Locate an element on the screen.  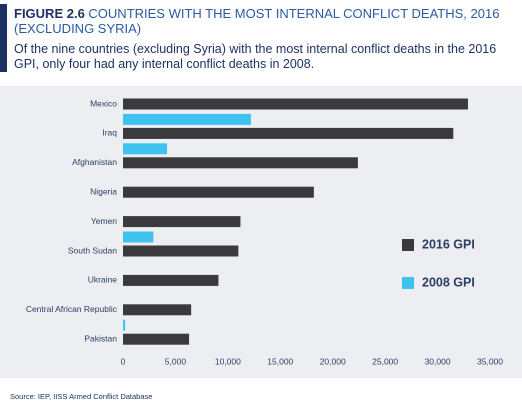
legend-label: 2016 GPI is located at coordinates (448, 244).